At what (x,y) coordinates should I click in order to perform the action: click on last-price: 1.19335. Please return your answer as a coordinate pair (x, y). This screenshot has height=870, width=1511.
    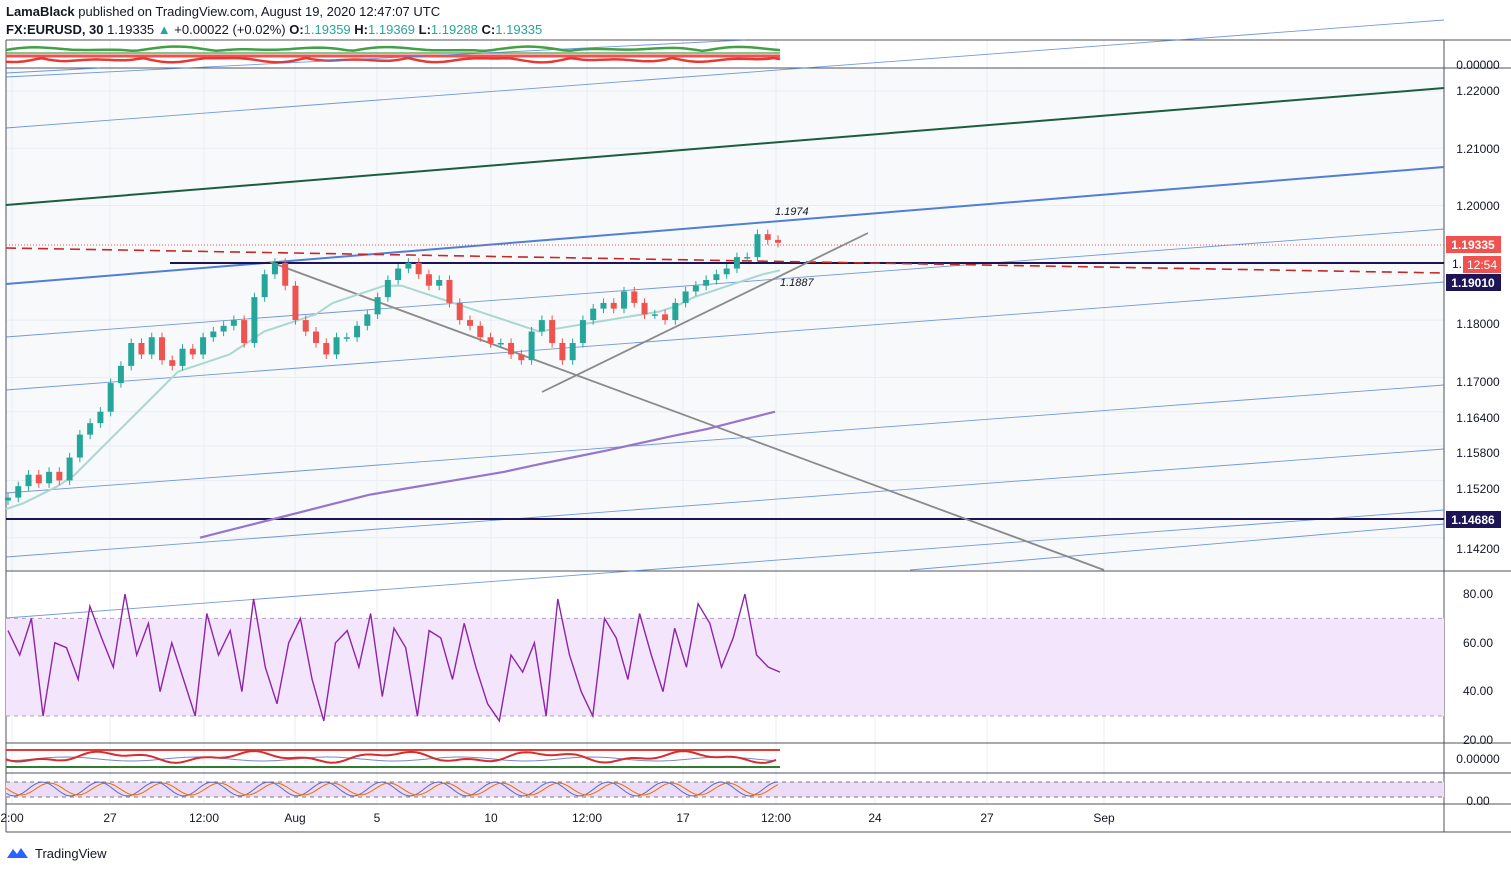
    Looking at the image, I should click on (131, 29).